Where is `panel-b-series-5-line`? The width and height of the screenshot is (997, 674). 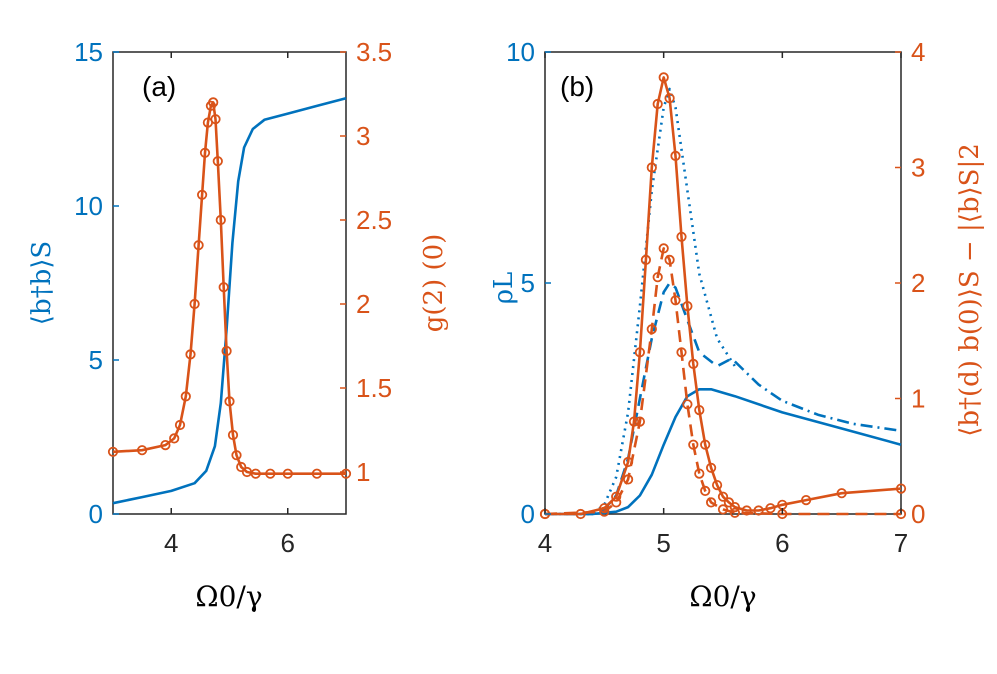 panel-b-series-5-line is located at coordinates (722, 381).